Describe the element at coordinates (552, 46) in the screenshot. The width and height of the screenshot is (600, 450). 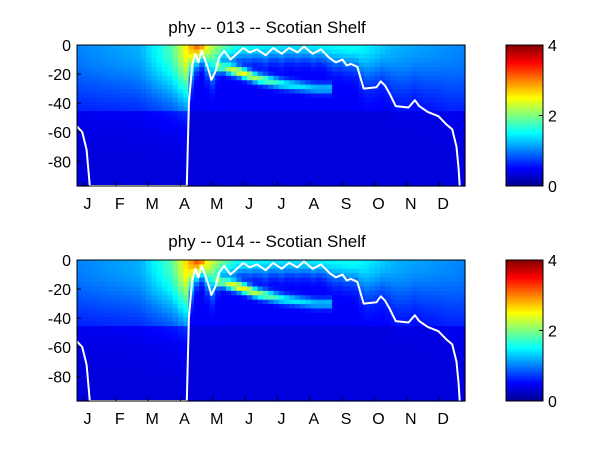
I see `colorbar-tick-label: 4` at that location.